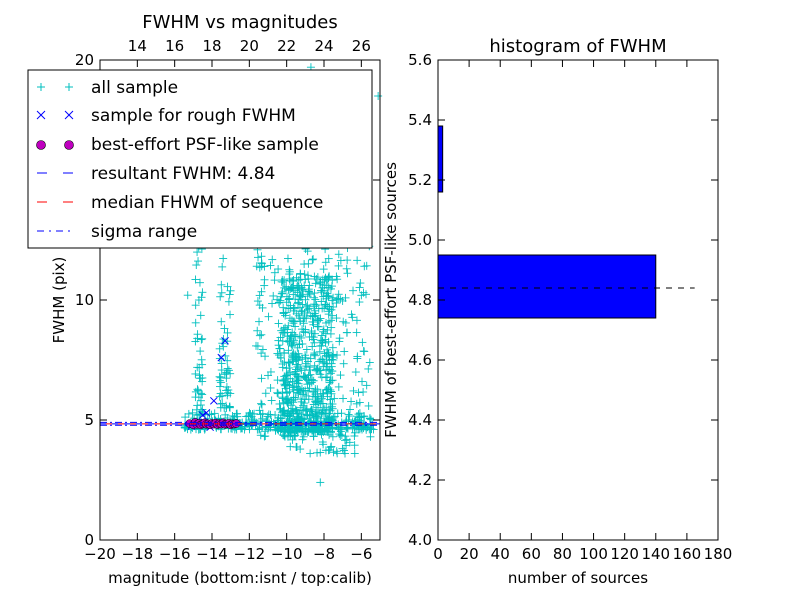  Describe the element at coordinates (211, 46) in the screenshot. I see `x2-tick-label: 18` at that location.